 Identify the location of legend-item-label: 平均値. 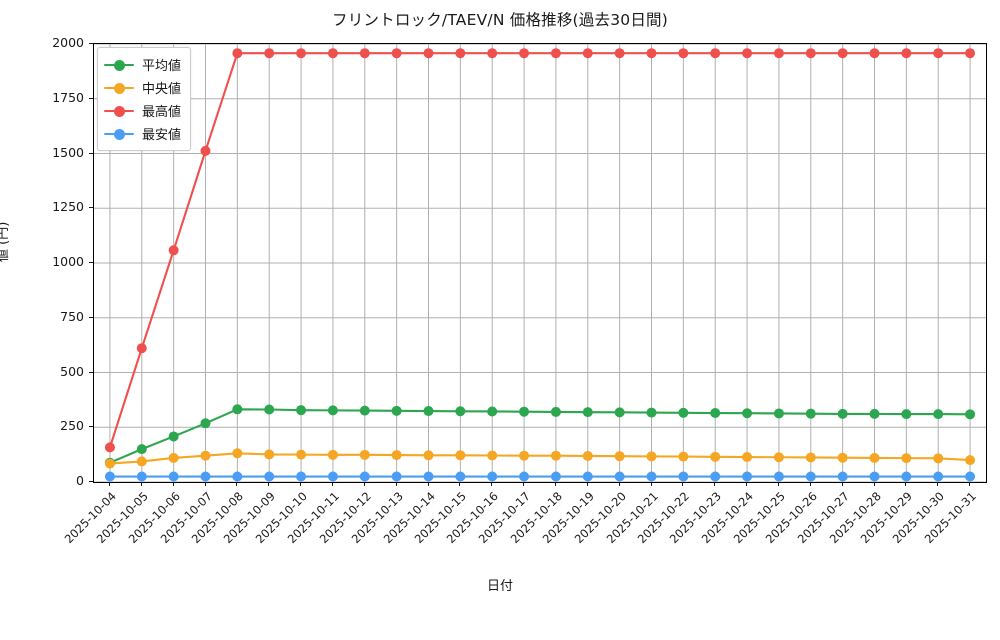
(162, 66).